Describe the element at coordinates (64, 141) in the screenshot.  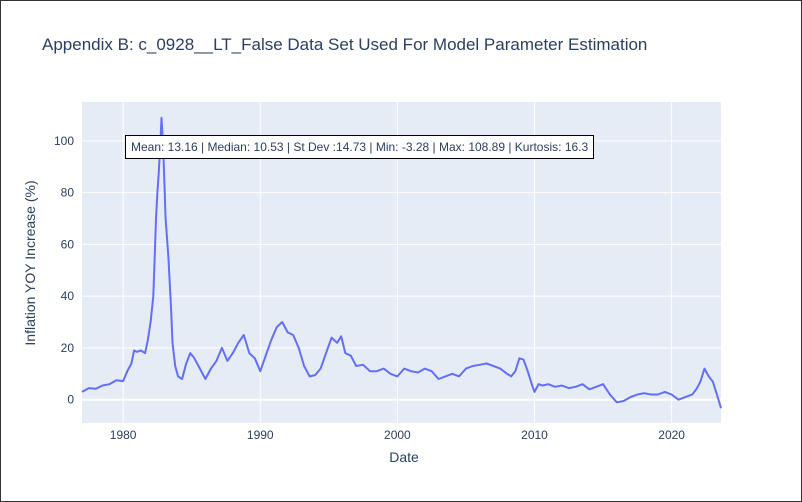
I see `y-tick-label: 100` at that location.